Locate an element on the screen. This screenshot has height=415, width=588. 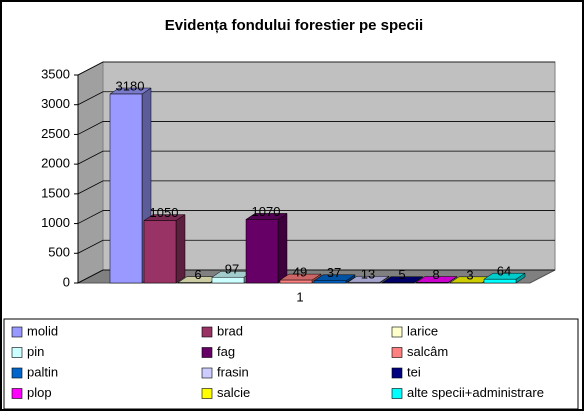
data-label: 3 is located at coordinates (469, 274).